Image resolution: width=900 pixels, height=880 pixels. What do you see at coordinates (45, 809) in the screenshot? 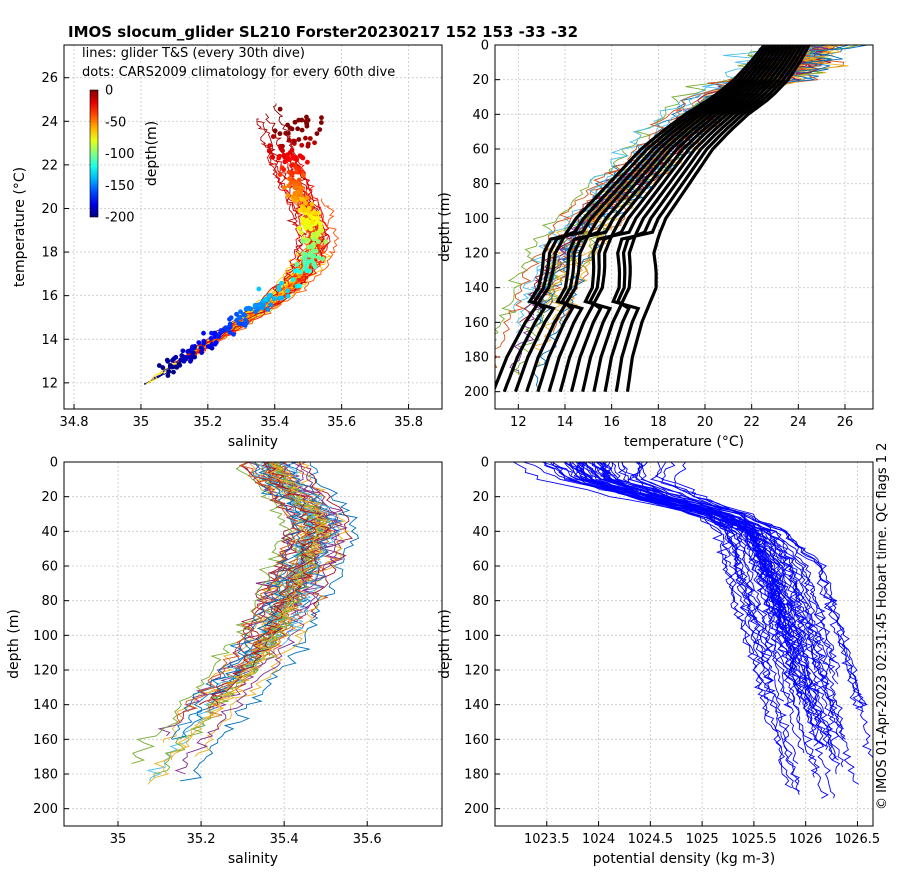
I see `y-tick-label: 200` at bounding box center [45, 809].